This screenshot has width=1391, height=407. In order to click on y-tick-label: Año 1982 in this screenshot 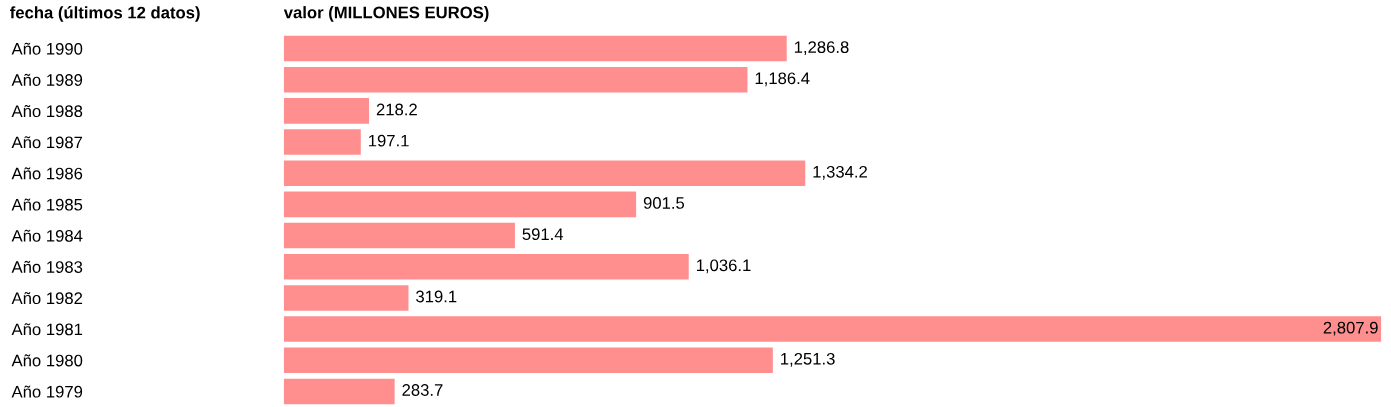, I will do `click(47, 298)`.